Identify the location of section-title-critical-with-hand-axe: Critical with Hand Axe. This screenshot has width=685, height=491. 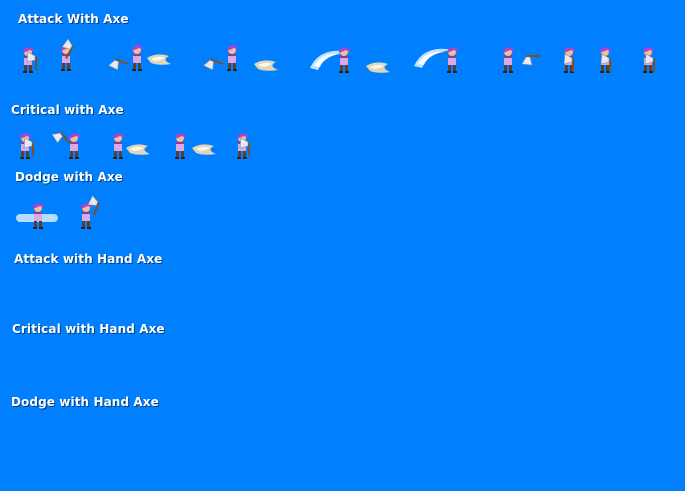
(88, 329).